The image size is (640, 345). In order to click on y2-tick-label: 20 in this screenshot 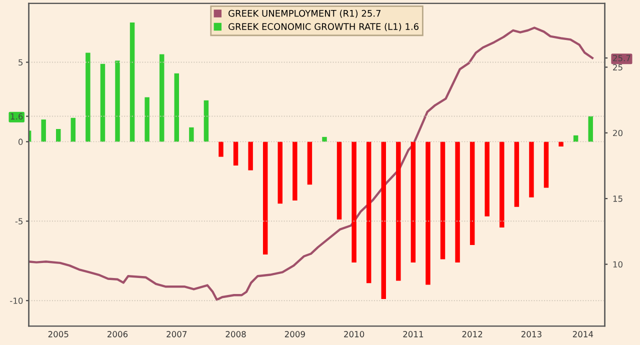, I will do `click(617, 133)`.